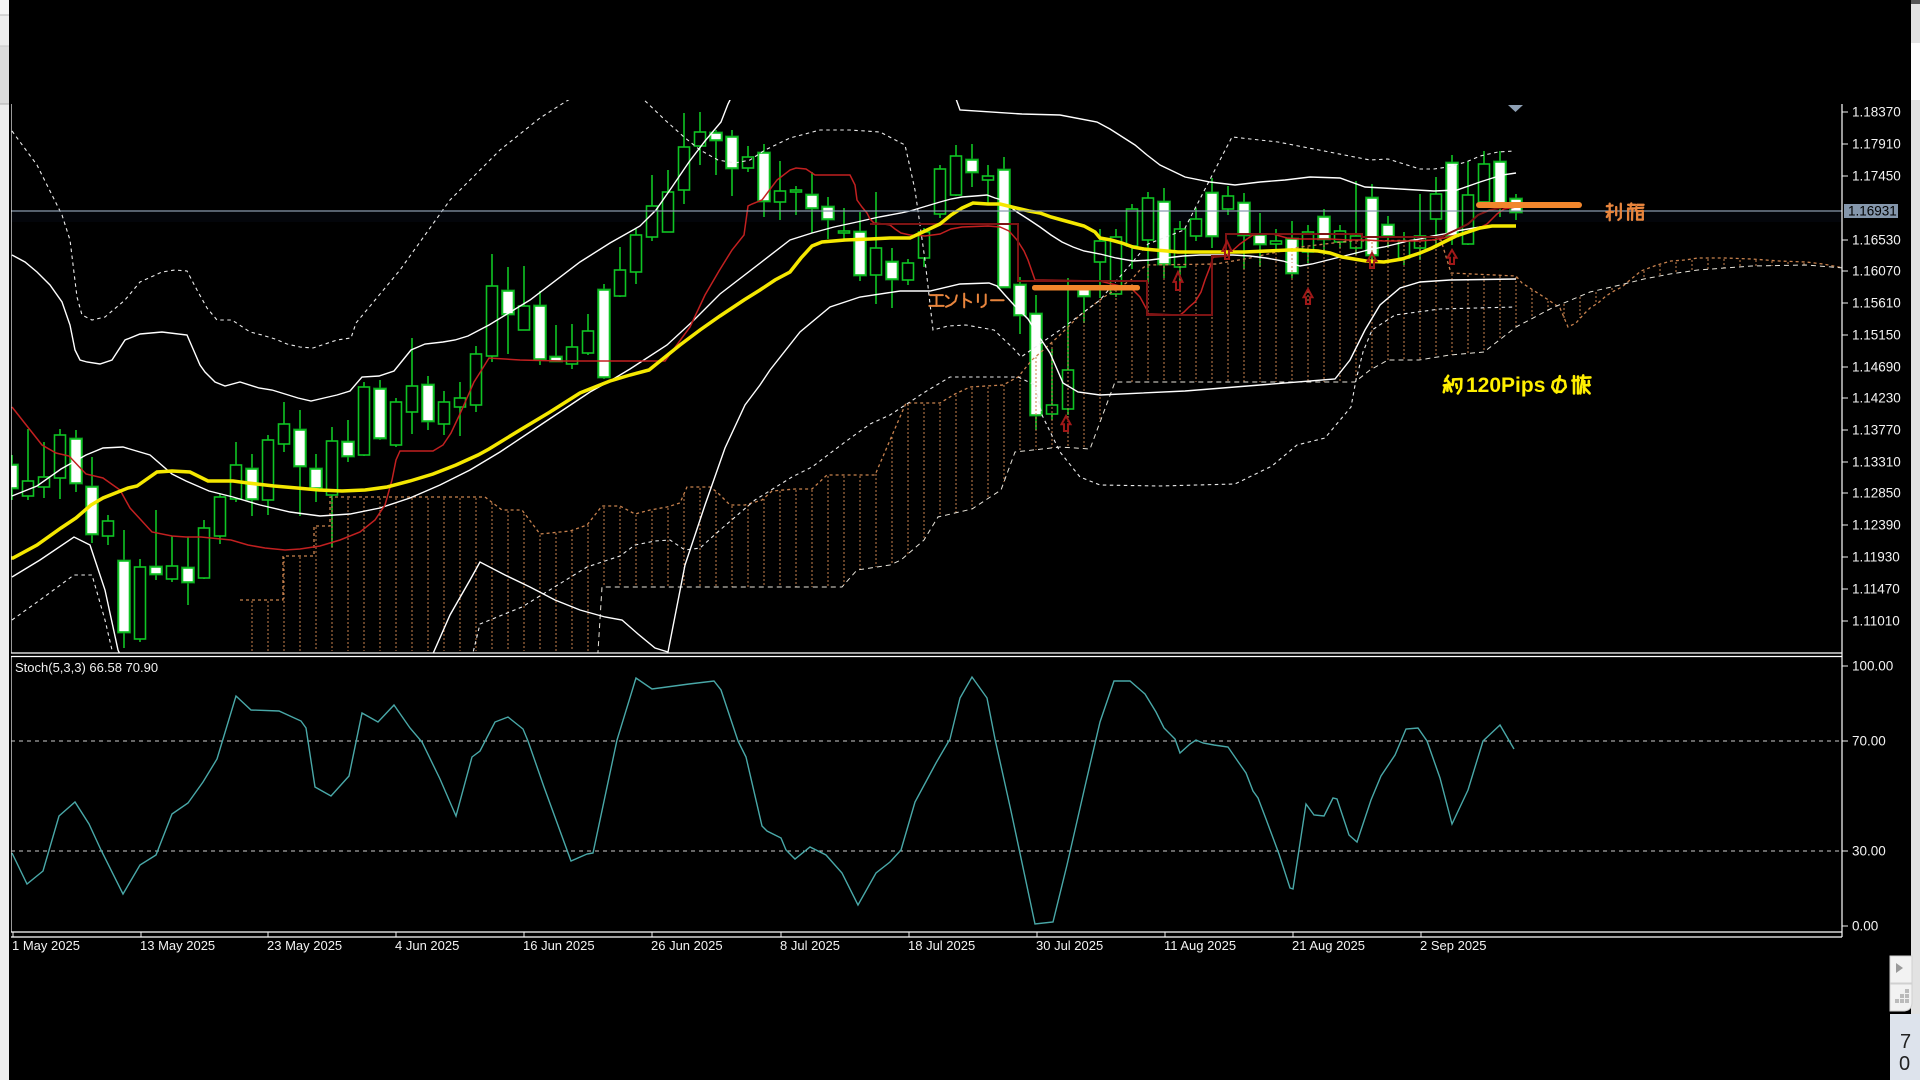 This screenshot has width=1920, height=1080. Describe the element at coordinates (86, 667) in the screenshot. I see `svg-text: Stoch(5,3,3) 66.58 70.90` at that location.